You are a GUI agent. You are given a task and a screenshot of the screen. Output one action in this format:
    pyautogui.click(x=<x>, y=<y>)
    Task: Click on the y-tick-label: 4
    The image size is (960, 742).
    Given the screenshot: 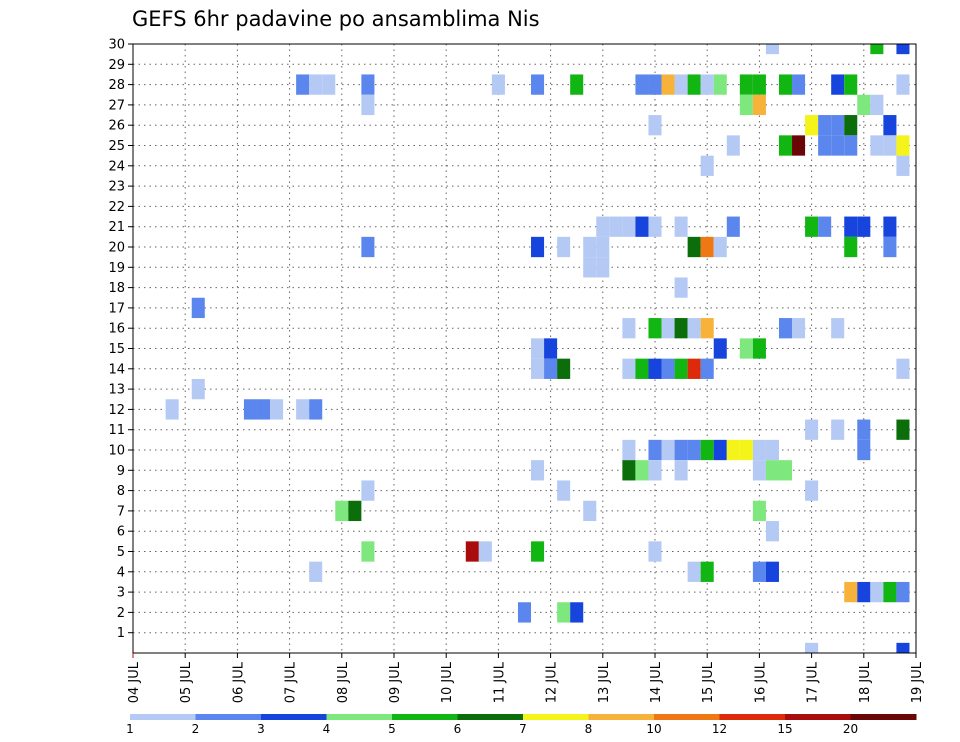 What is the action you would take?
    pyautogui.click(x=121, y=572)
    